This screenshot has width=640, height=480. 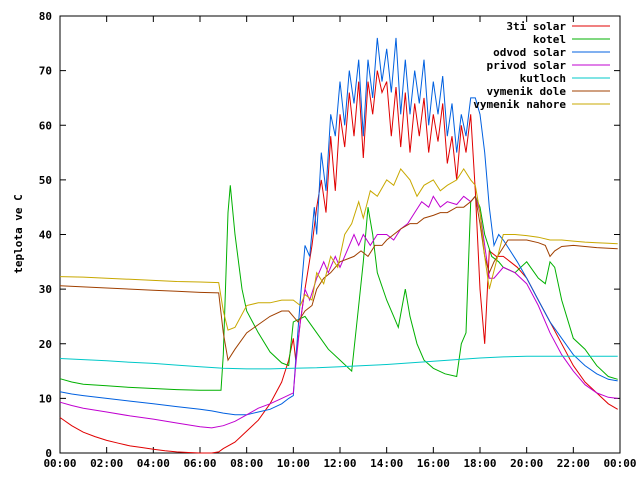 I want to click on legend-label: privod solar, so click(x=527, y=65).